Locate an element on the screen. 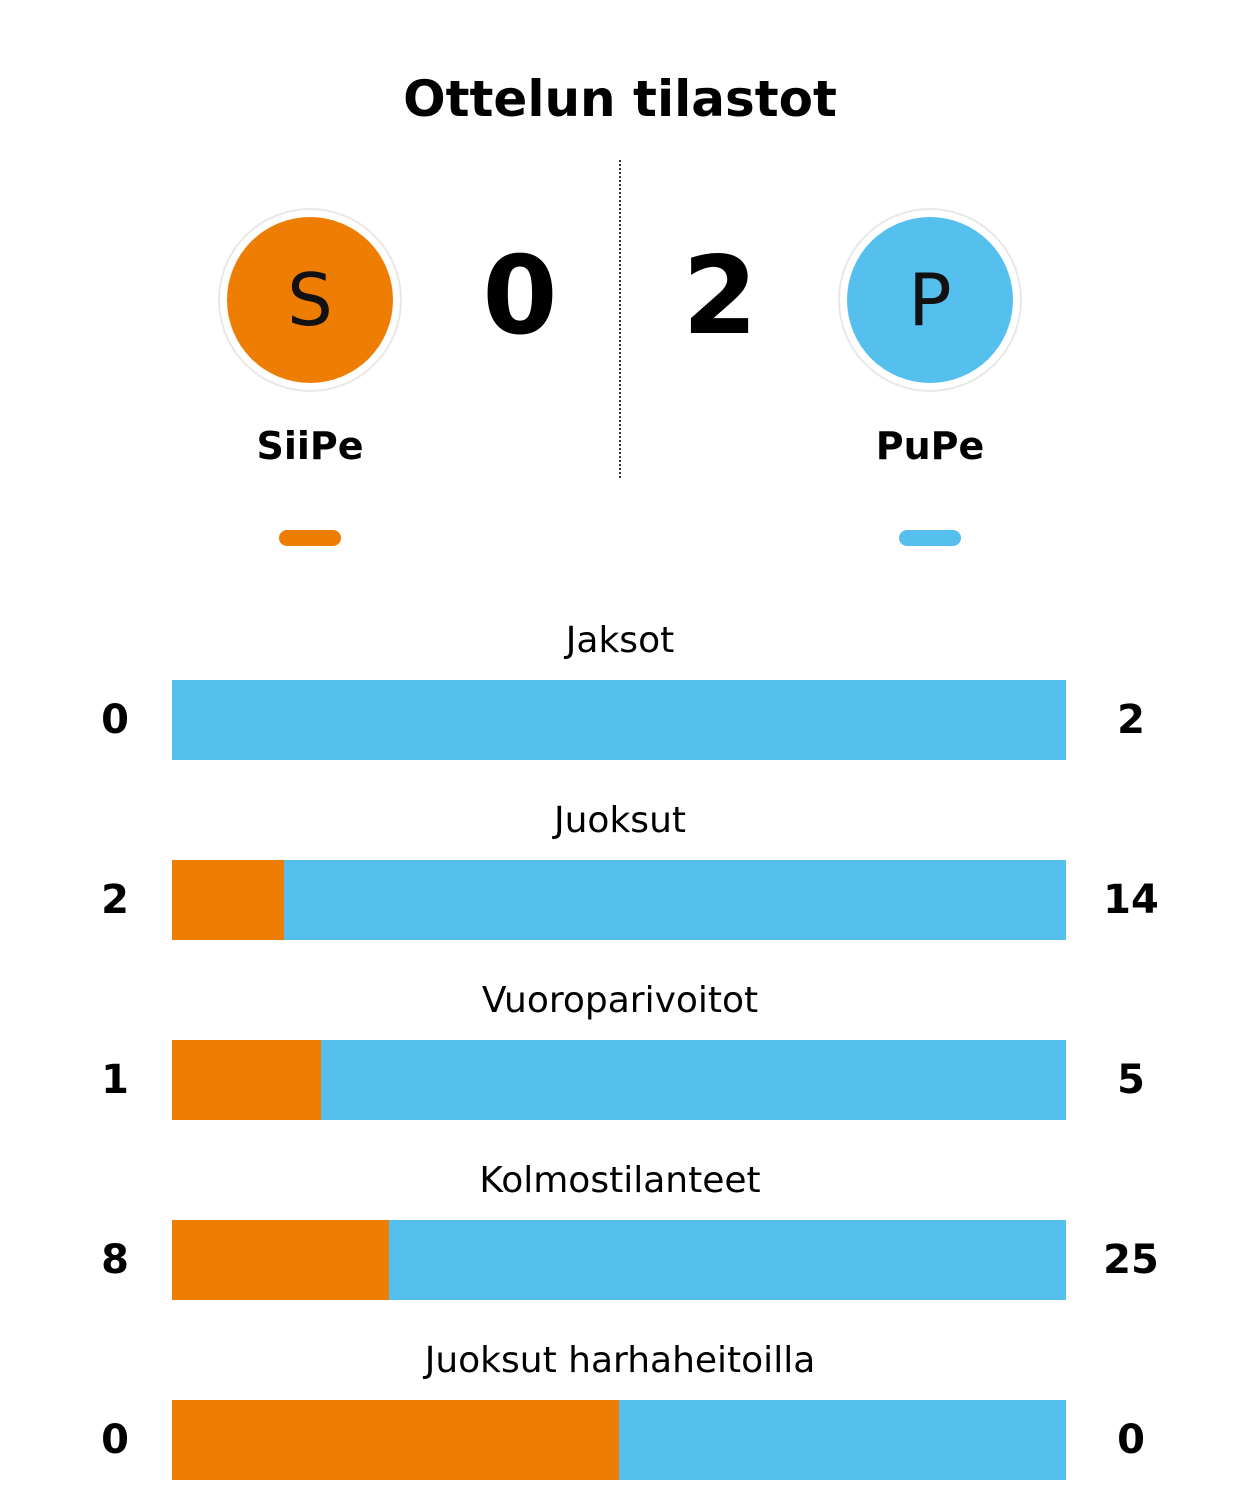 The height and width of the screenshot is (1500, 1240). home-logo-letter: S is located at coordinates (310, 300).